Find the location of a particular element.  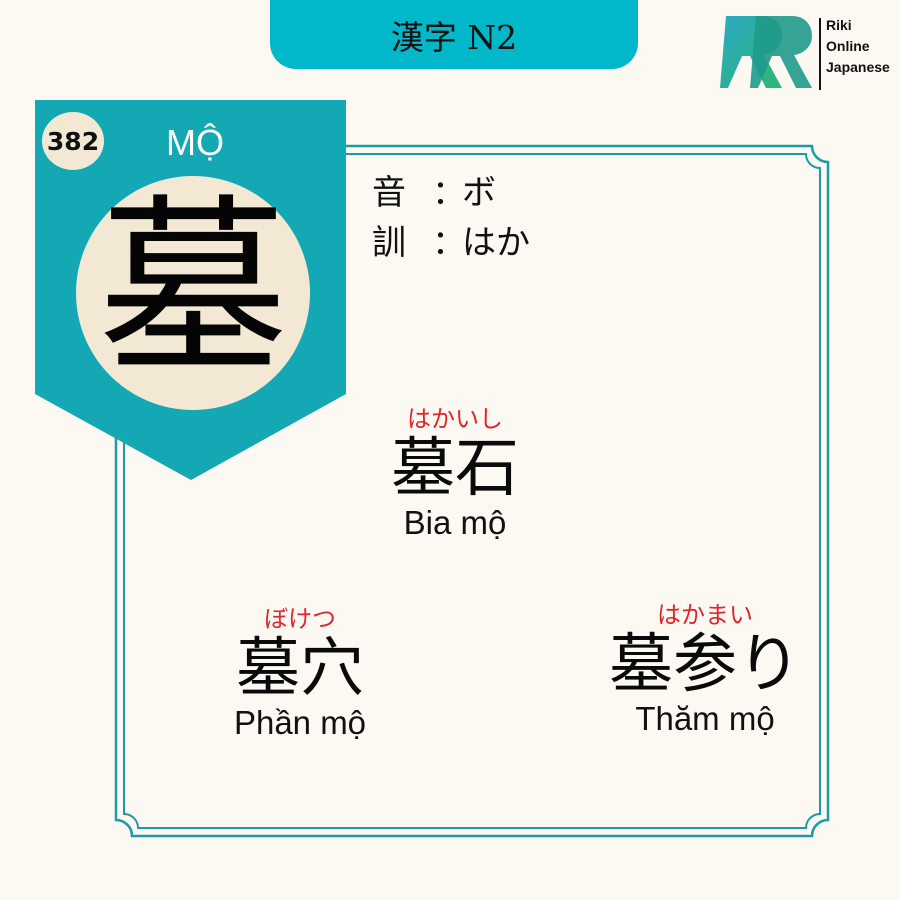

vocab-meaning: Bia mộ is located at coordinates (455, 522).